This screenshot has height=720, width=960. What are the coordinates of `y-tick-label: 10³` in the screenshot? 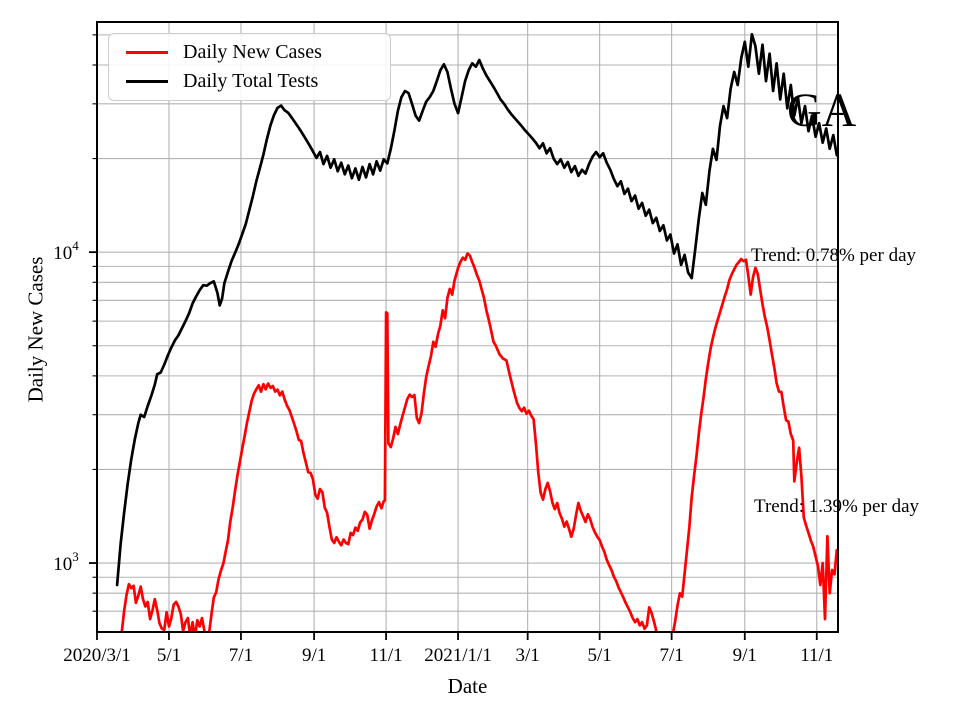 It's located at (66, 562).